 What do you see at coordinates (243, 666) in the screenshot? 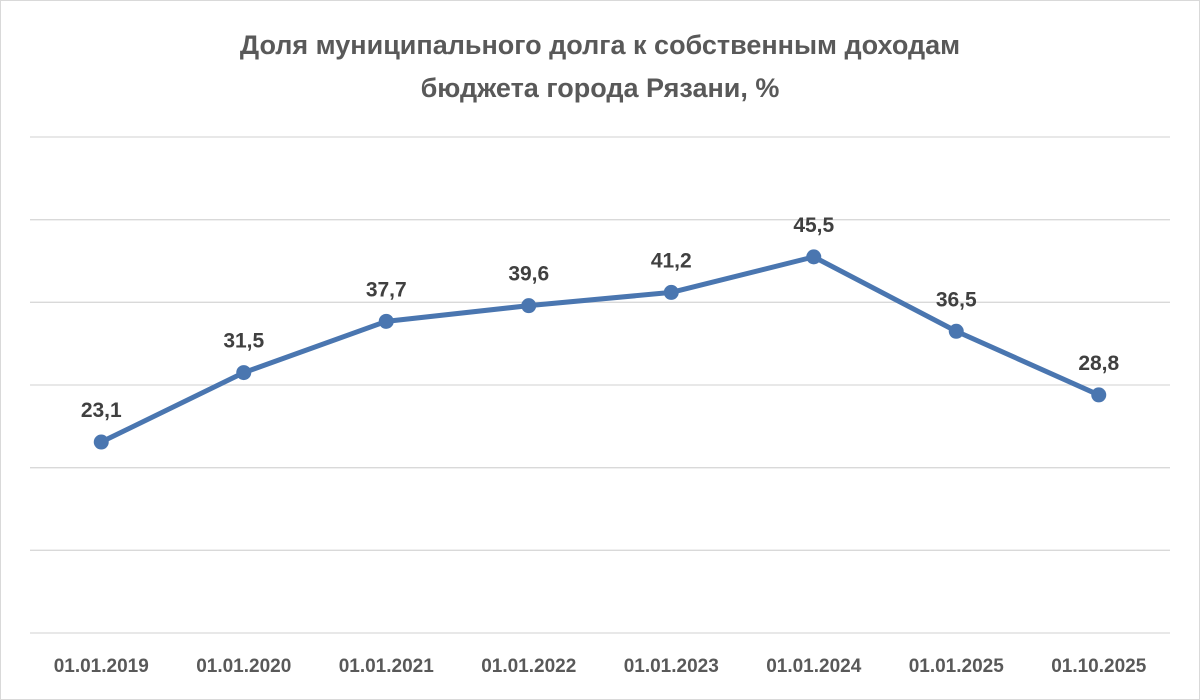
I see `x-tick-label-1: 01.01.2020` at bounding box center [243, 666].